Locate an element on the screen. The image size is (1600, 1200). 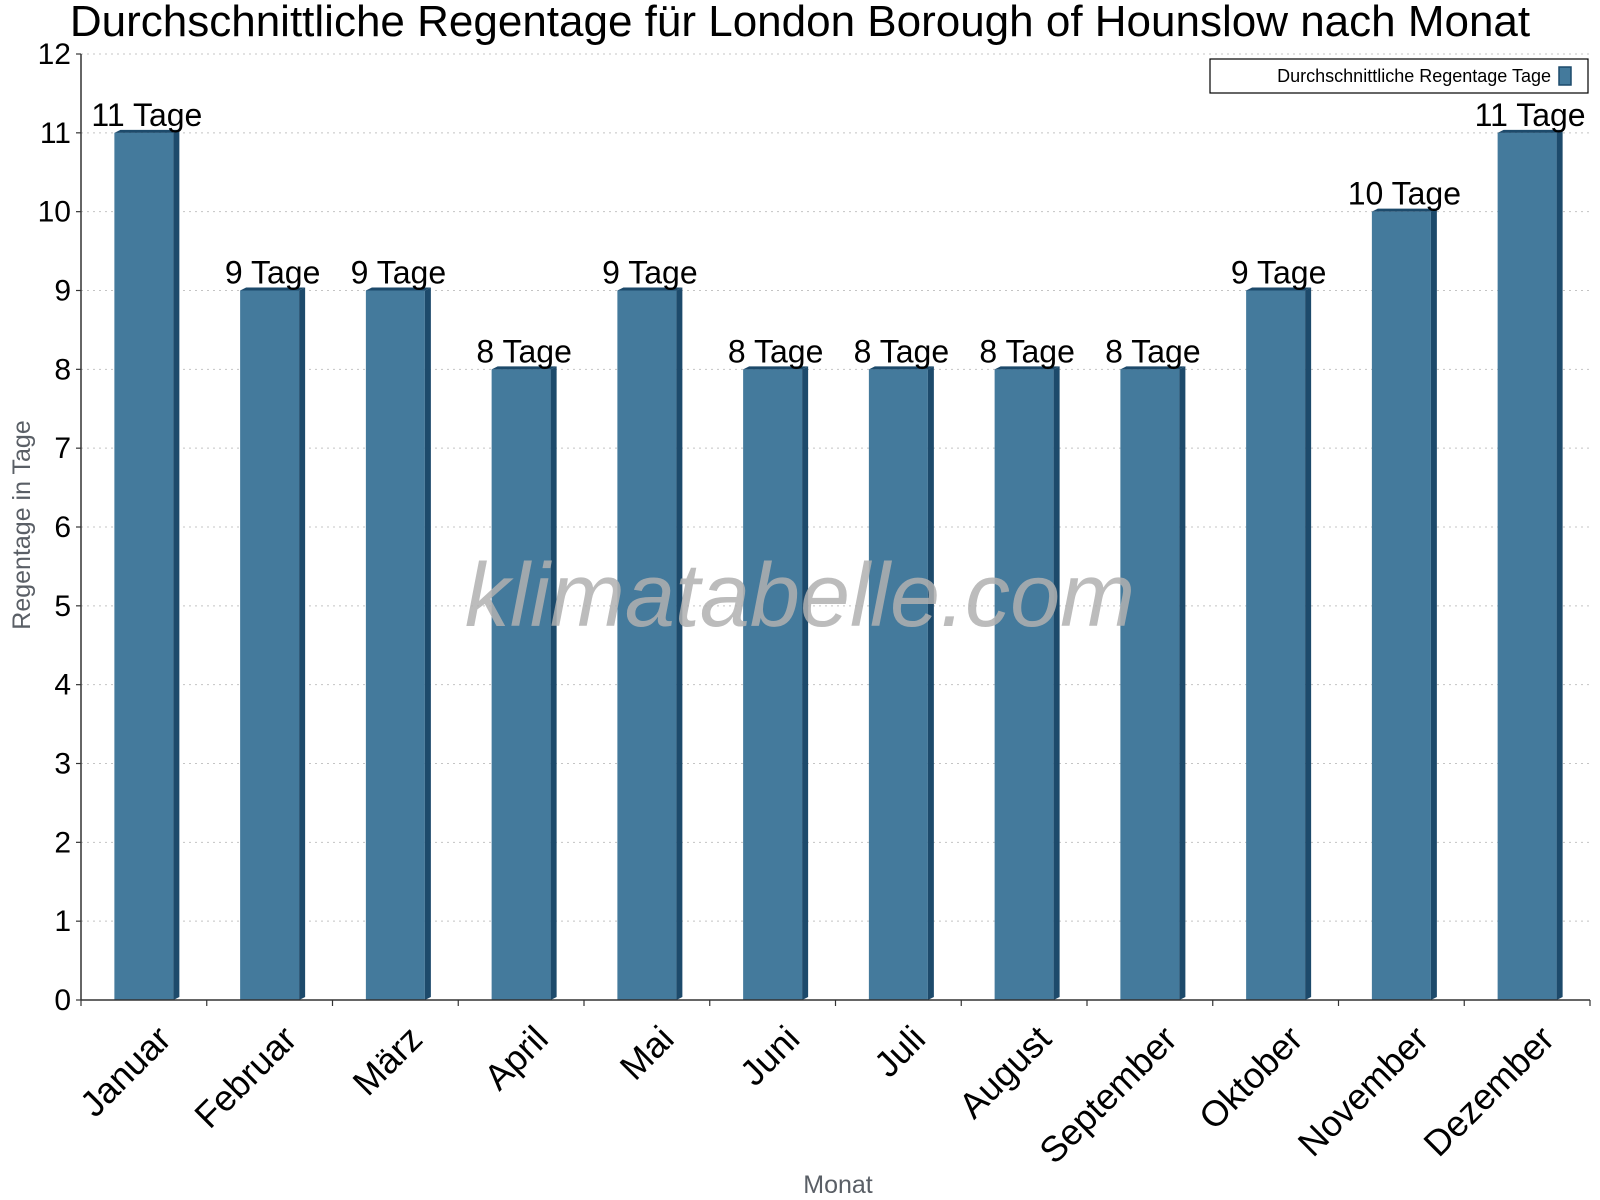
y-tick-label: 0 is located at coordinates (62, 1000).